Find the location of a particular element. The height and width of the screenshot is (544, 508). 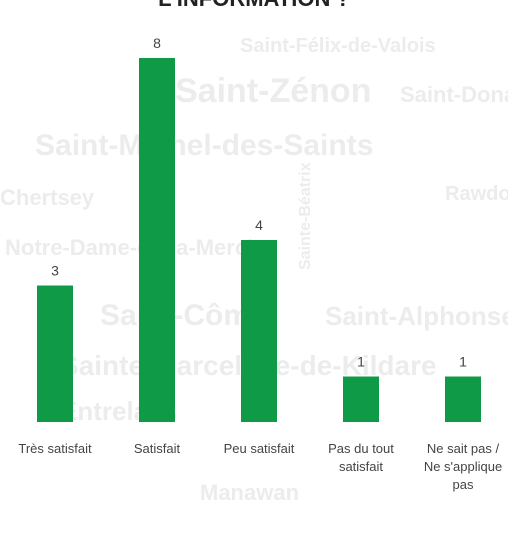

background-text: Saint-Donat is located at coordinates (454, 94).